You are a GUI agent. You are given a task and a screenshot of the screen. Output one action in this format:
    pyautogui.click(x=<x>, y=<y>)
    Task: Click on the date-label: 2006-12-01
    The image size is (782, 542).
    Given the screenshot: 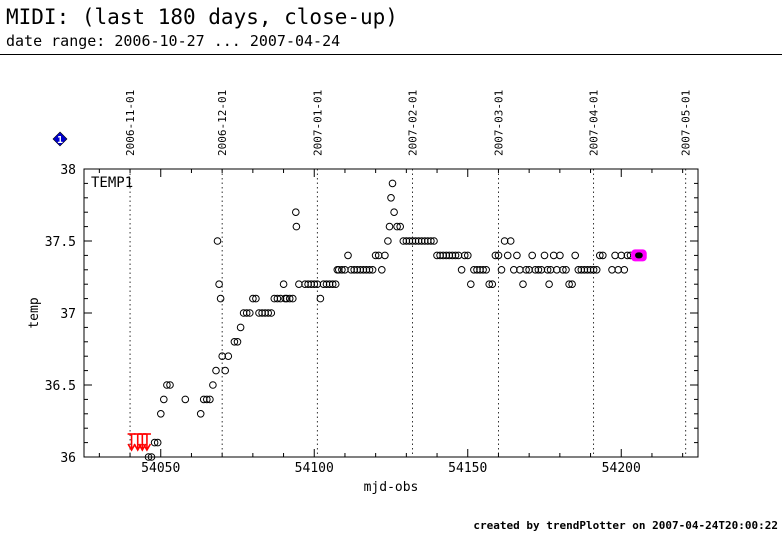 What is the action you would take?
    pyautogui.click(x=222, y=123)
    